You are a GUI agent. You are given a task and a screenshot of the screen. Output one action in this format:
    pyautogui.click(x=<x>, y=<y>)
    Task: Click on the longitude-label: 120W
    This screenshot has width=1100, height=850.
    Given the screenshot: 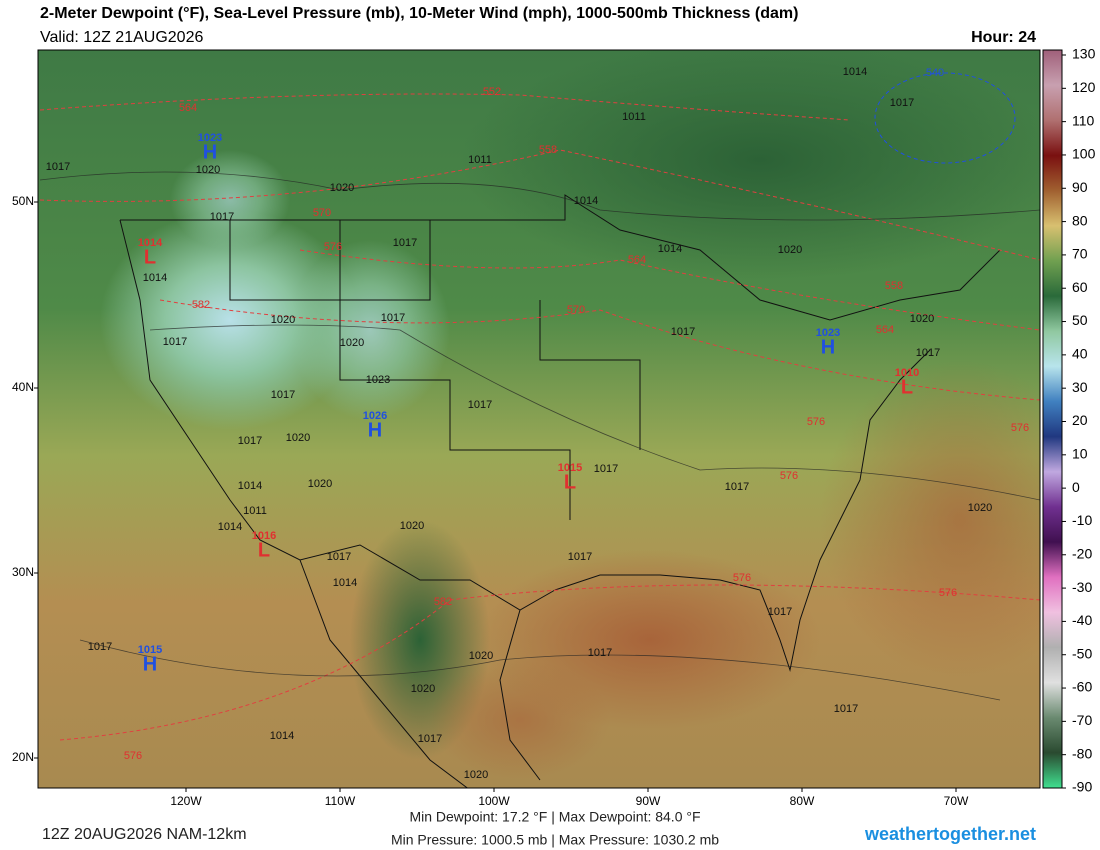 What is the action you would take?
    pyautogui.click(x=186, y=801)
    